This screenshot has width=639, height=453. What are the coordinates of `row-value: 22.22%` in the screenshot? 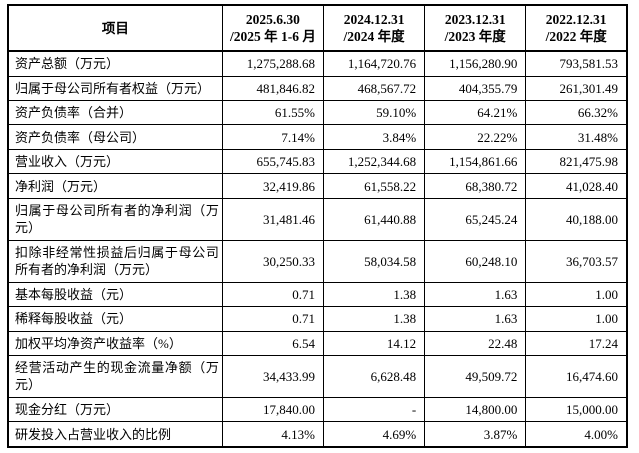 It's located at (475, 137).